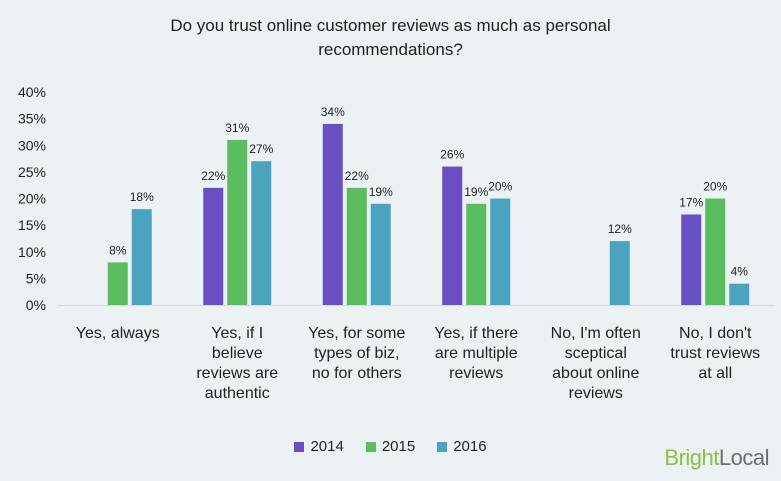 This screenshot has width=781, height=481. Describe the element at coordinates (357, 373) in the screenshot. I see `x-tick-label: no for others` at that location.